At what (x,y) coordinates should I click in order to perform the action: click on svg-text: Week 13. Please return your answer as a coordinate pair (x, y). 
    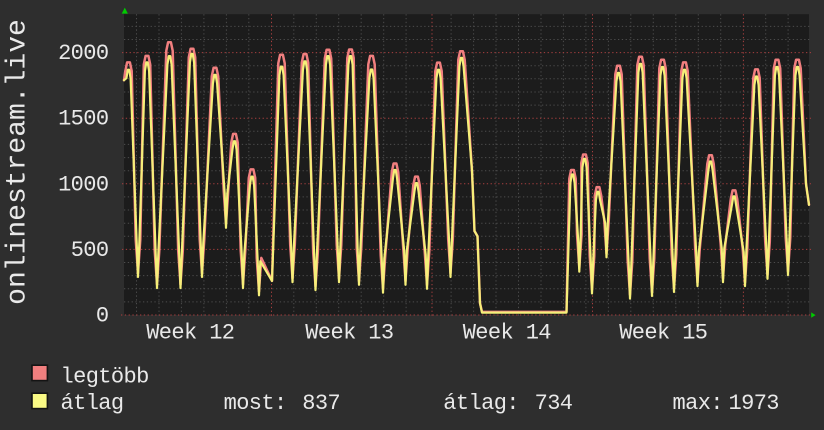
    Looking at the image, I should click on (349, 333).